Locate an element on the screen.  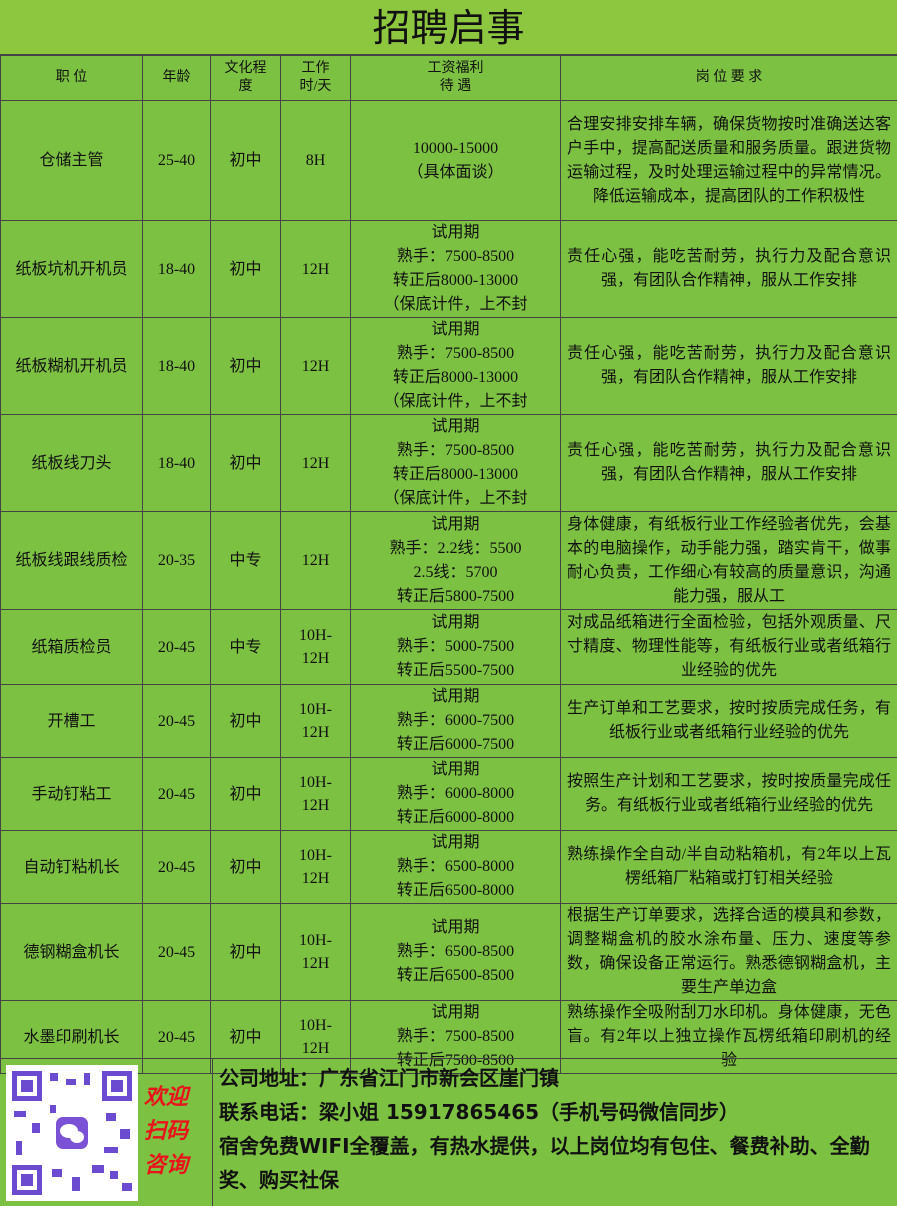
salary-cell-line: 熟手：6000-8000 is located at coordinates (455, 794).